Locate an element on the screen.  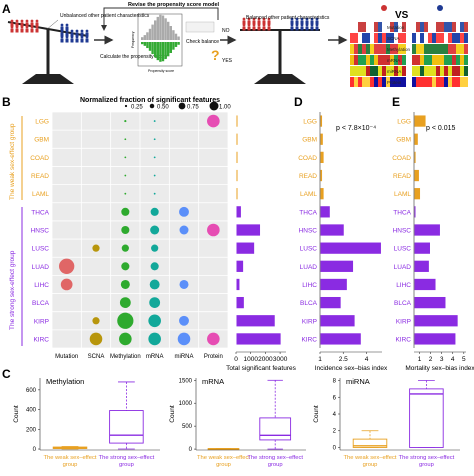
balanced-scale-icon is located at coordinates (280, 50).